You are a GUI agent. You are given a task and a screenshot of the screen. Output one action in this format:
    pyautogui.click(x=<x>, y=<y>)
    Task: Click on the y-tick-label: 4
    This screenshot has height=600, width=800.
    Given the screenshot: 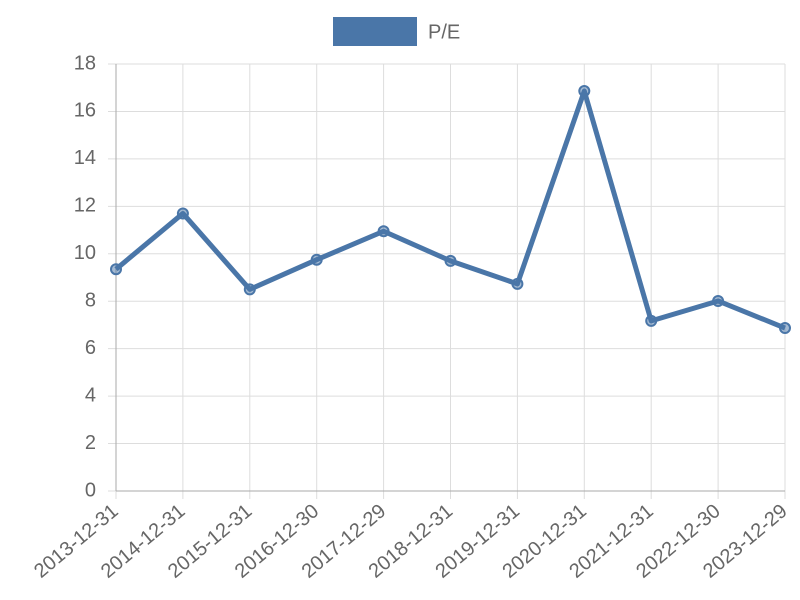 What is the action you would take?
    pyautogui.click(x=90, y=395)
    